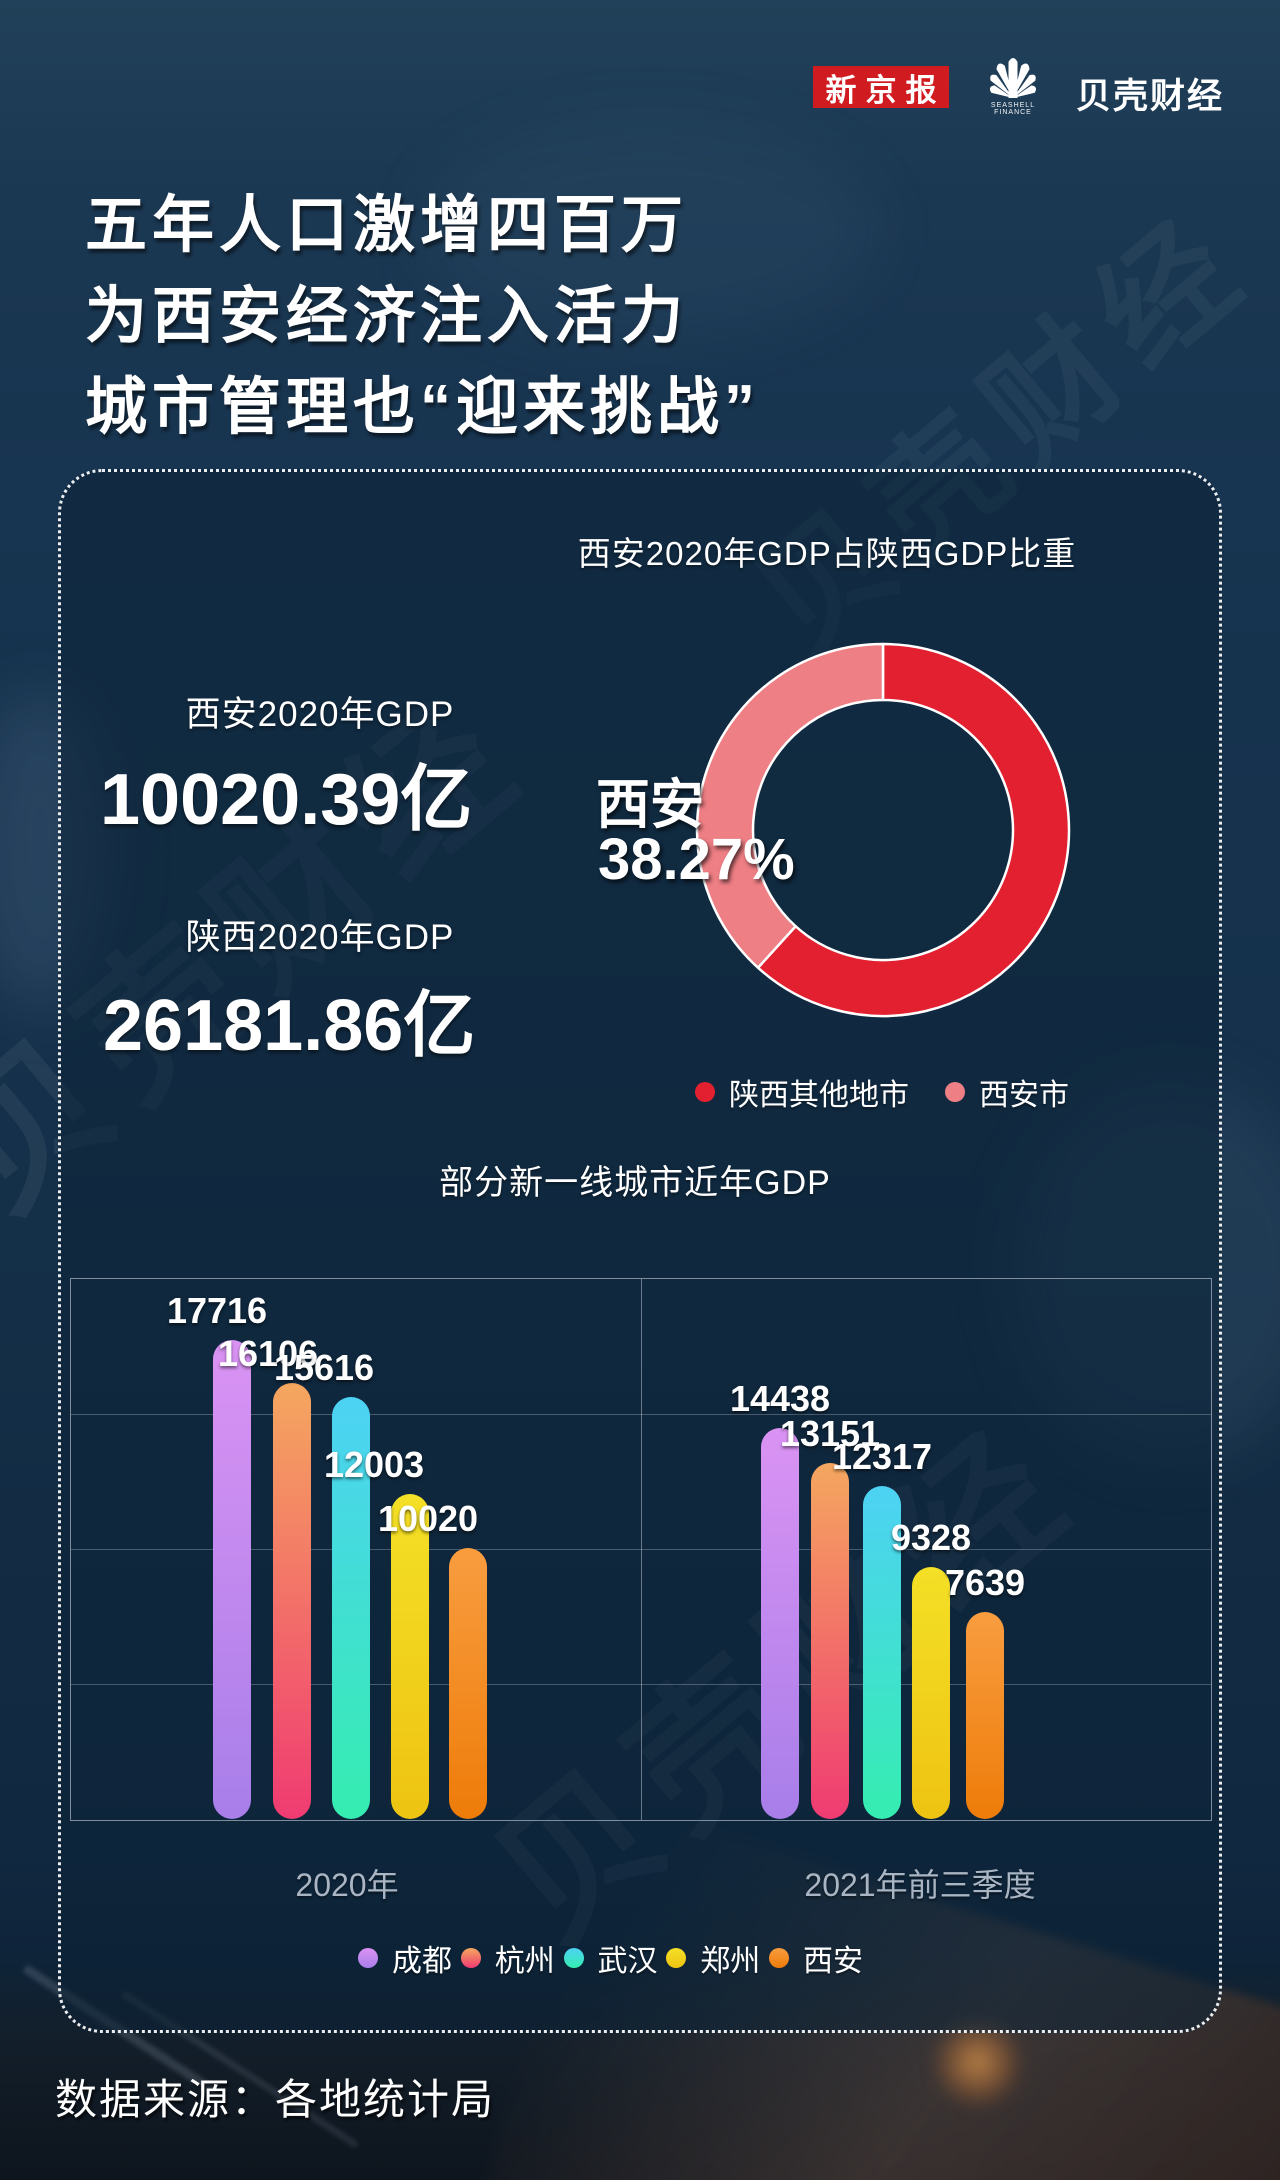  I want to click on xian-gdp-label: 西安2020年GDP, so click(320, 714).